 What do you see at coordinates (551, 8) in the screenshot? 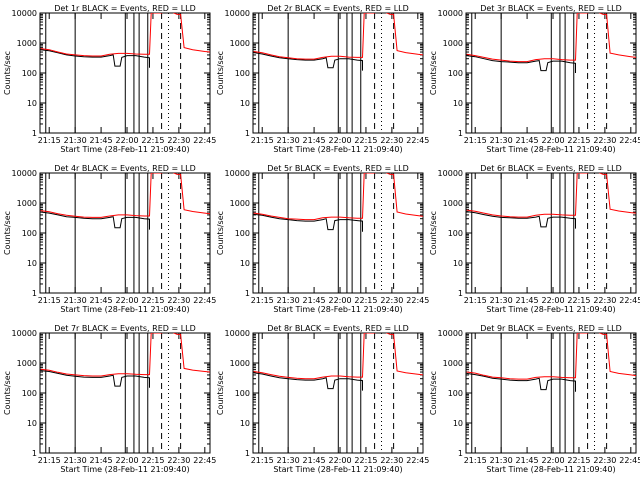
I see `panel-title: Det 3r BLACK = Events, RED = LLD` at bounding box center [551, 8].